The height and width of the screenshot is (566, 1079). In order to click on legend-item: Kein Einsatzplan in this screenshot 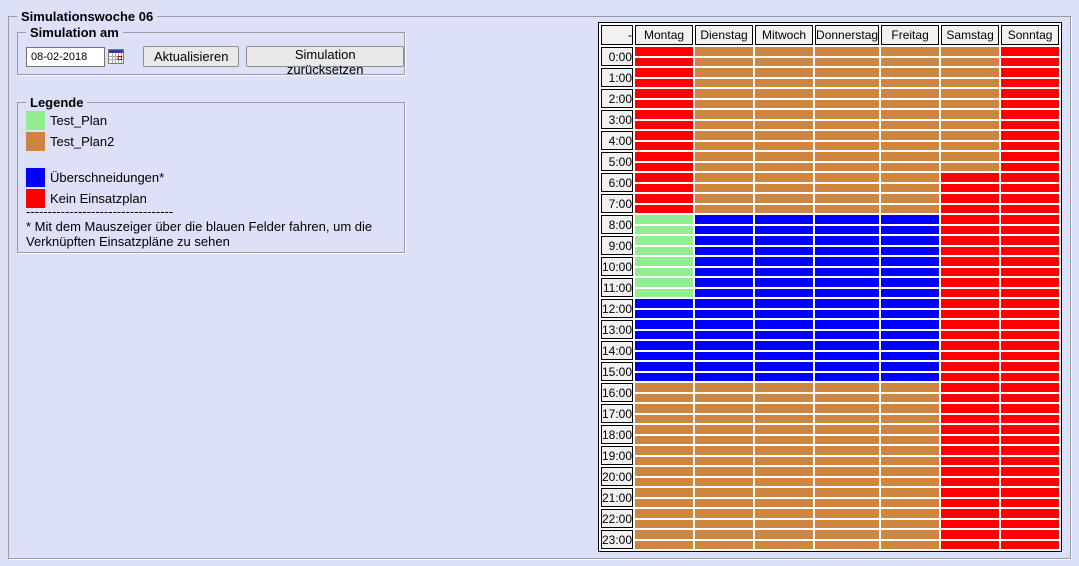, I will do `click(95, 198)`.